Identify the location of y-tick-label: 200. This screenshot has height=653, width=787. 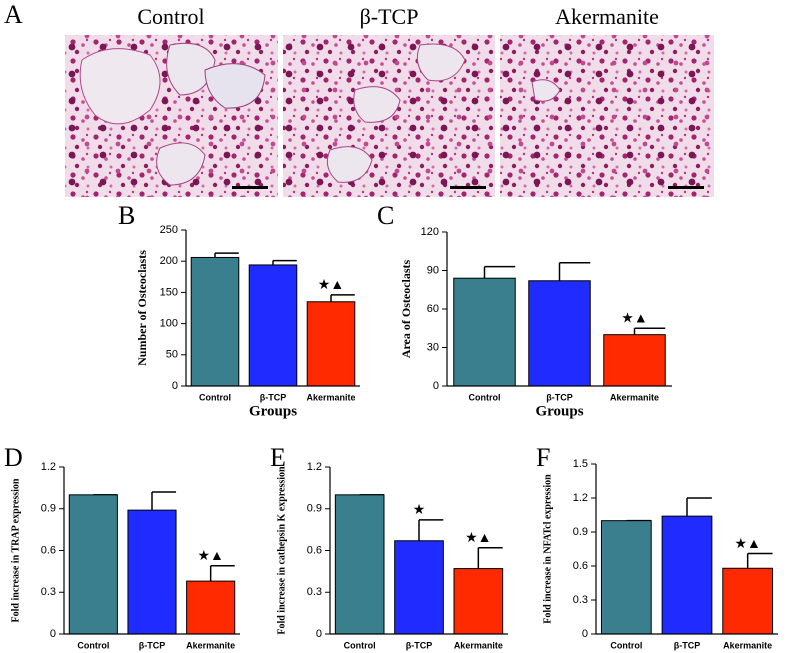
(169, 261).